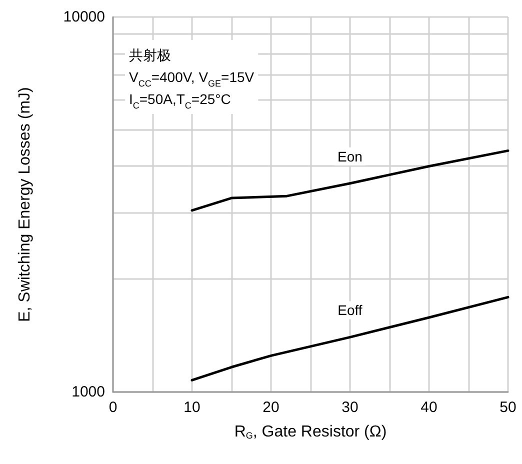 This screenshot has height=464, width=522. What do you see at coordinates (113, 407) in the screenshot?
I see `x-tick-label: 0` at bounding box center [113, 407].